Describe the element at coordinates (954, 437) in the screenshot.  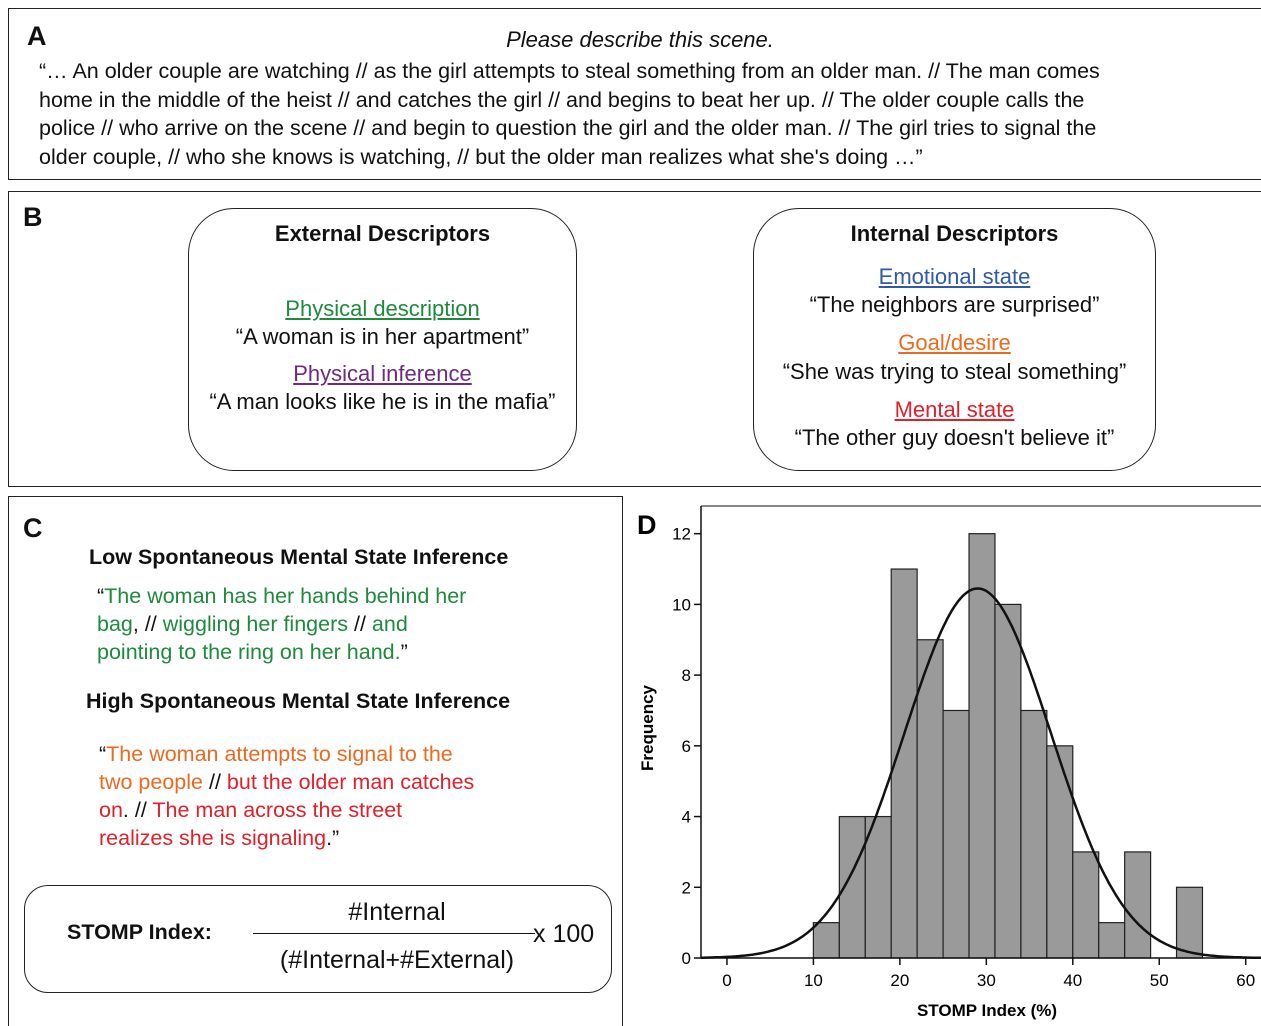
I see `mental-state-quote: “The other guy doesn't believe it”` at that location.